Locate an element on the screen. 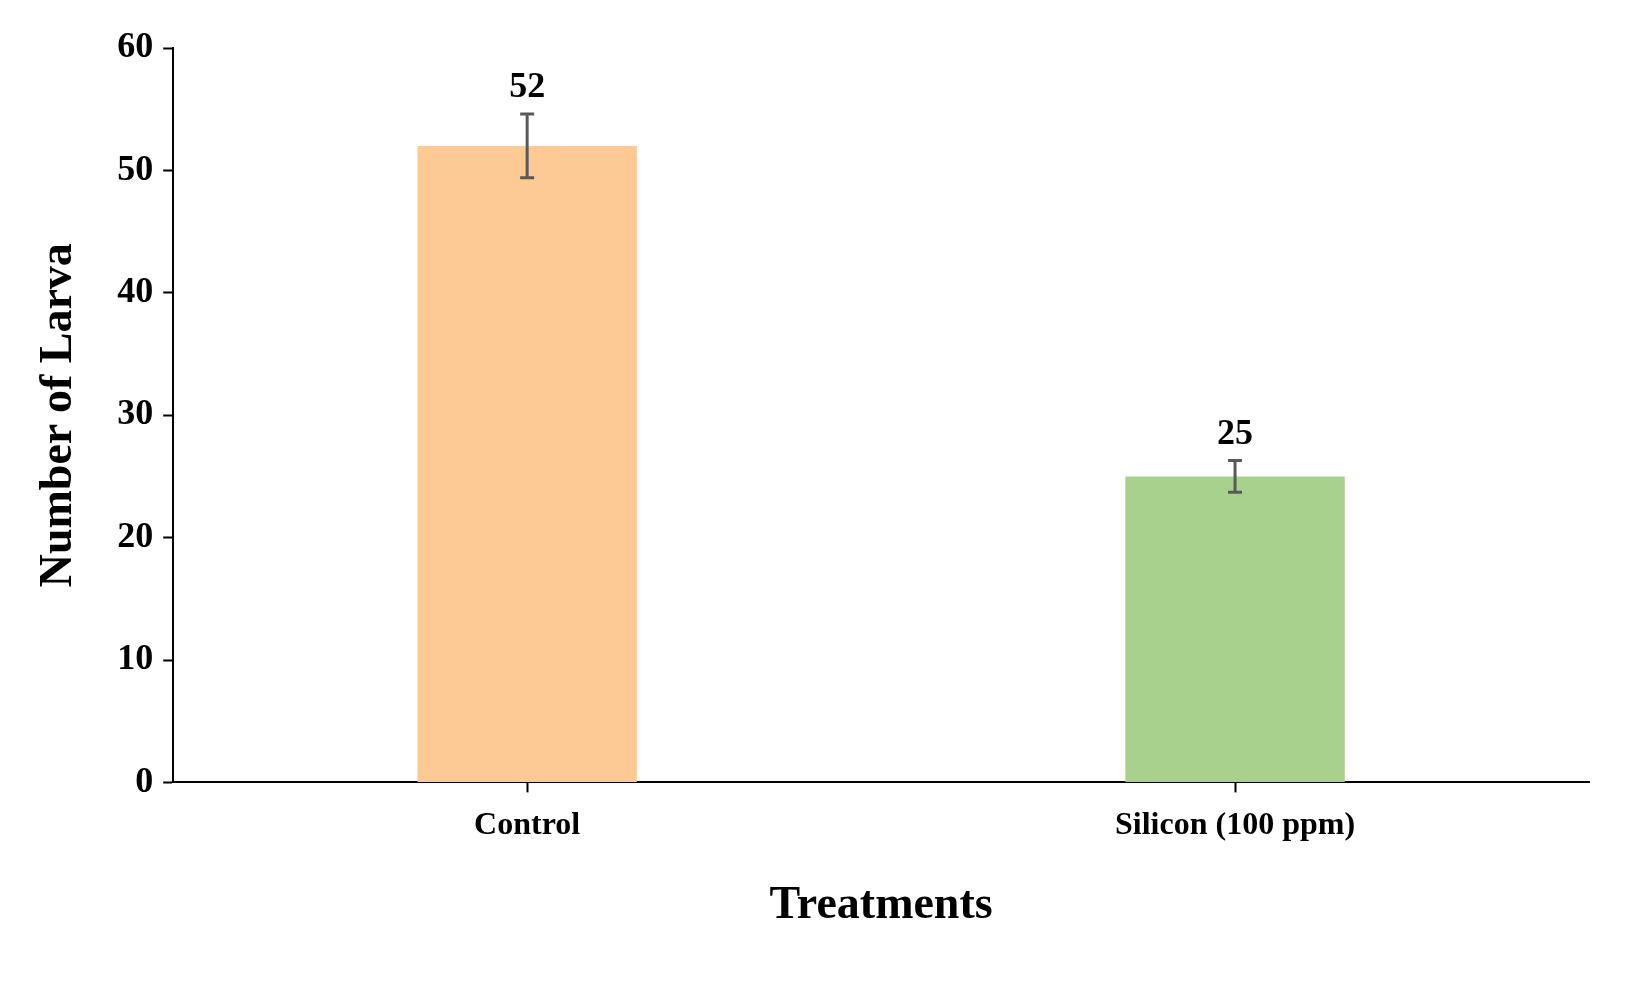 This screenshot has width=1637, height=983. data-label: 25 is located at coordinates (1235, 431).